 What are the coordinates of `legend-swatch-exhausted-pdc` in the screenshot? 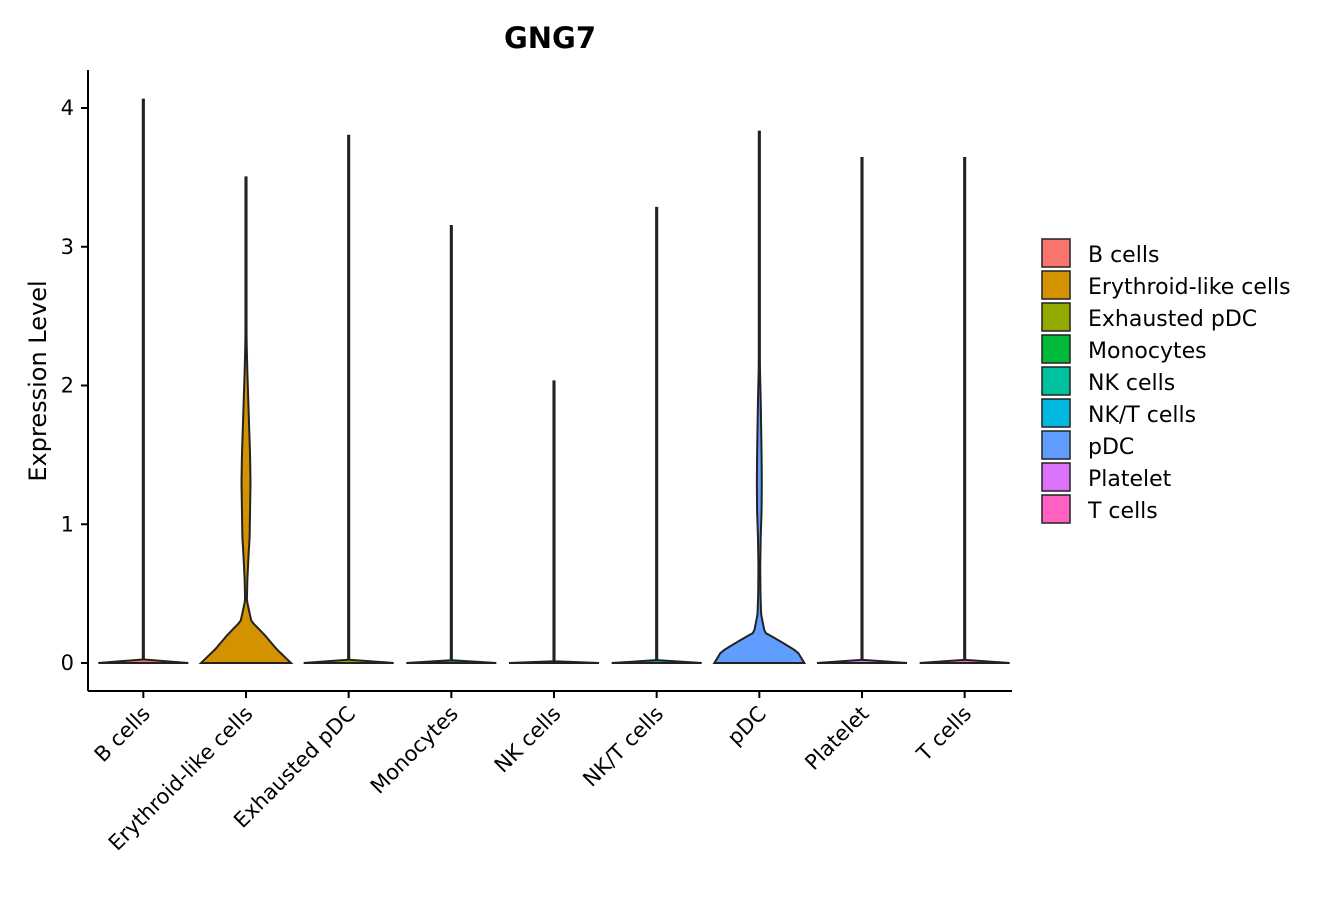 It's located at (1056, 317).